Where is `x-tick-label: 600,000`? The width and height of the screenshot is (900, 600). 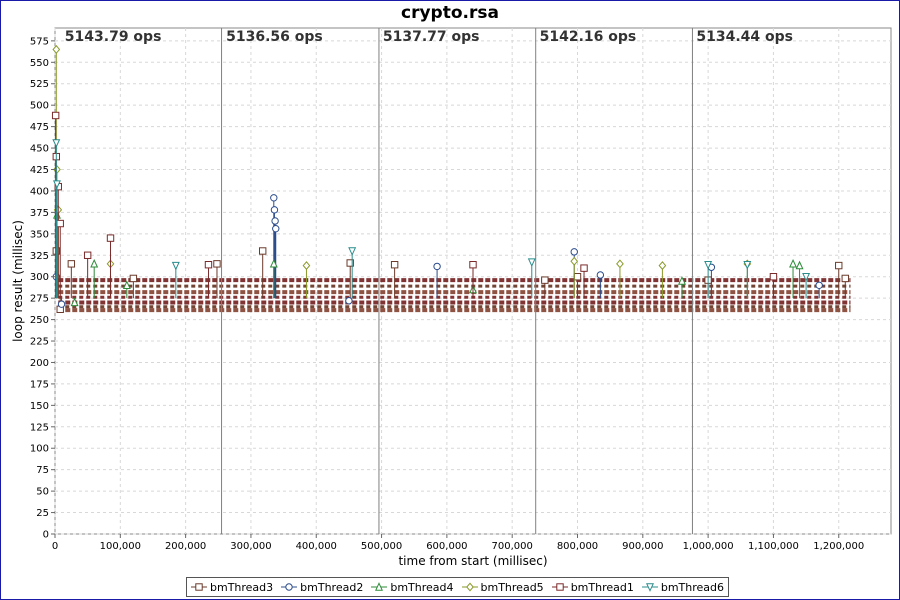
x-tick-label: 600,000 is located at coordinates (446, 546).